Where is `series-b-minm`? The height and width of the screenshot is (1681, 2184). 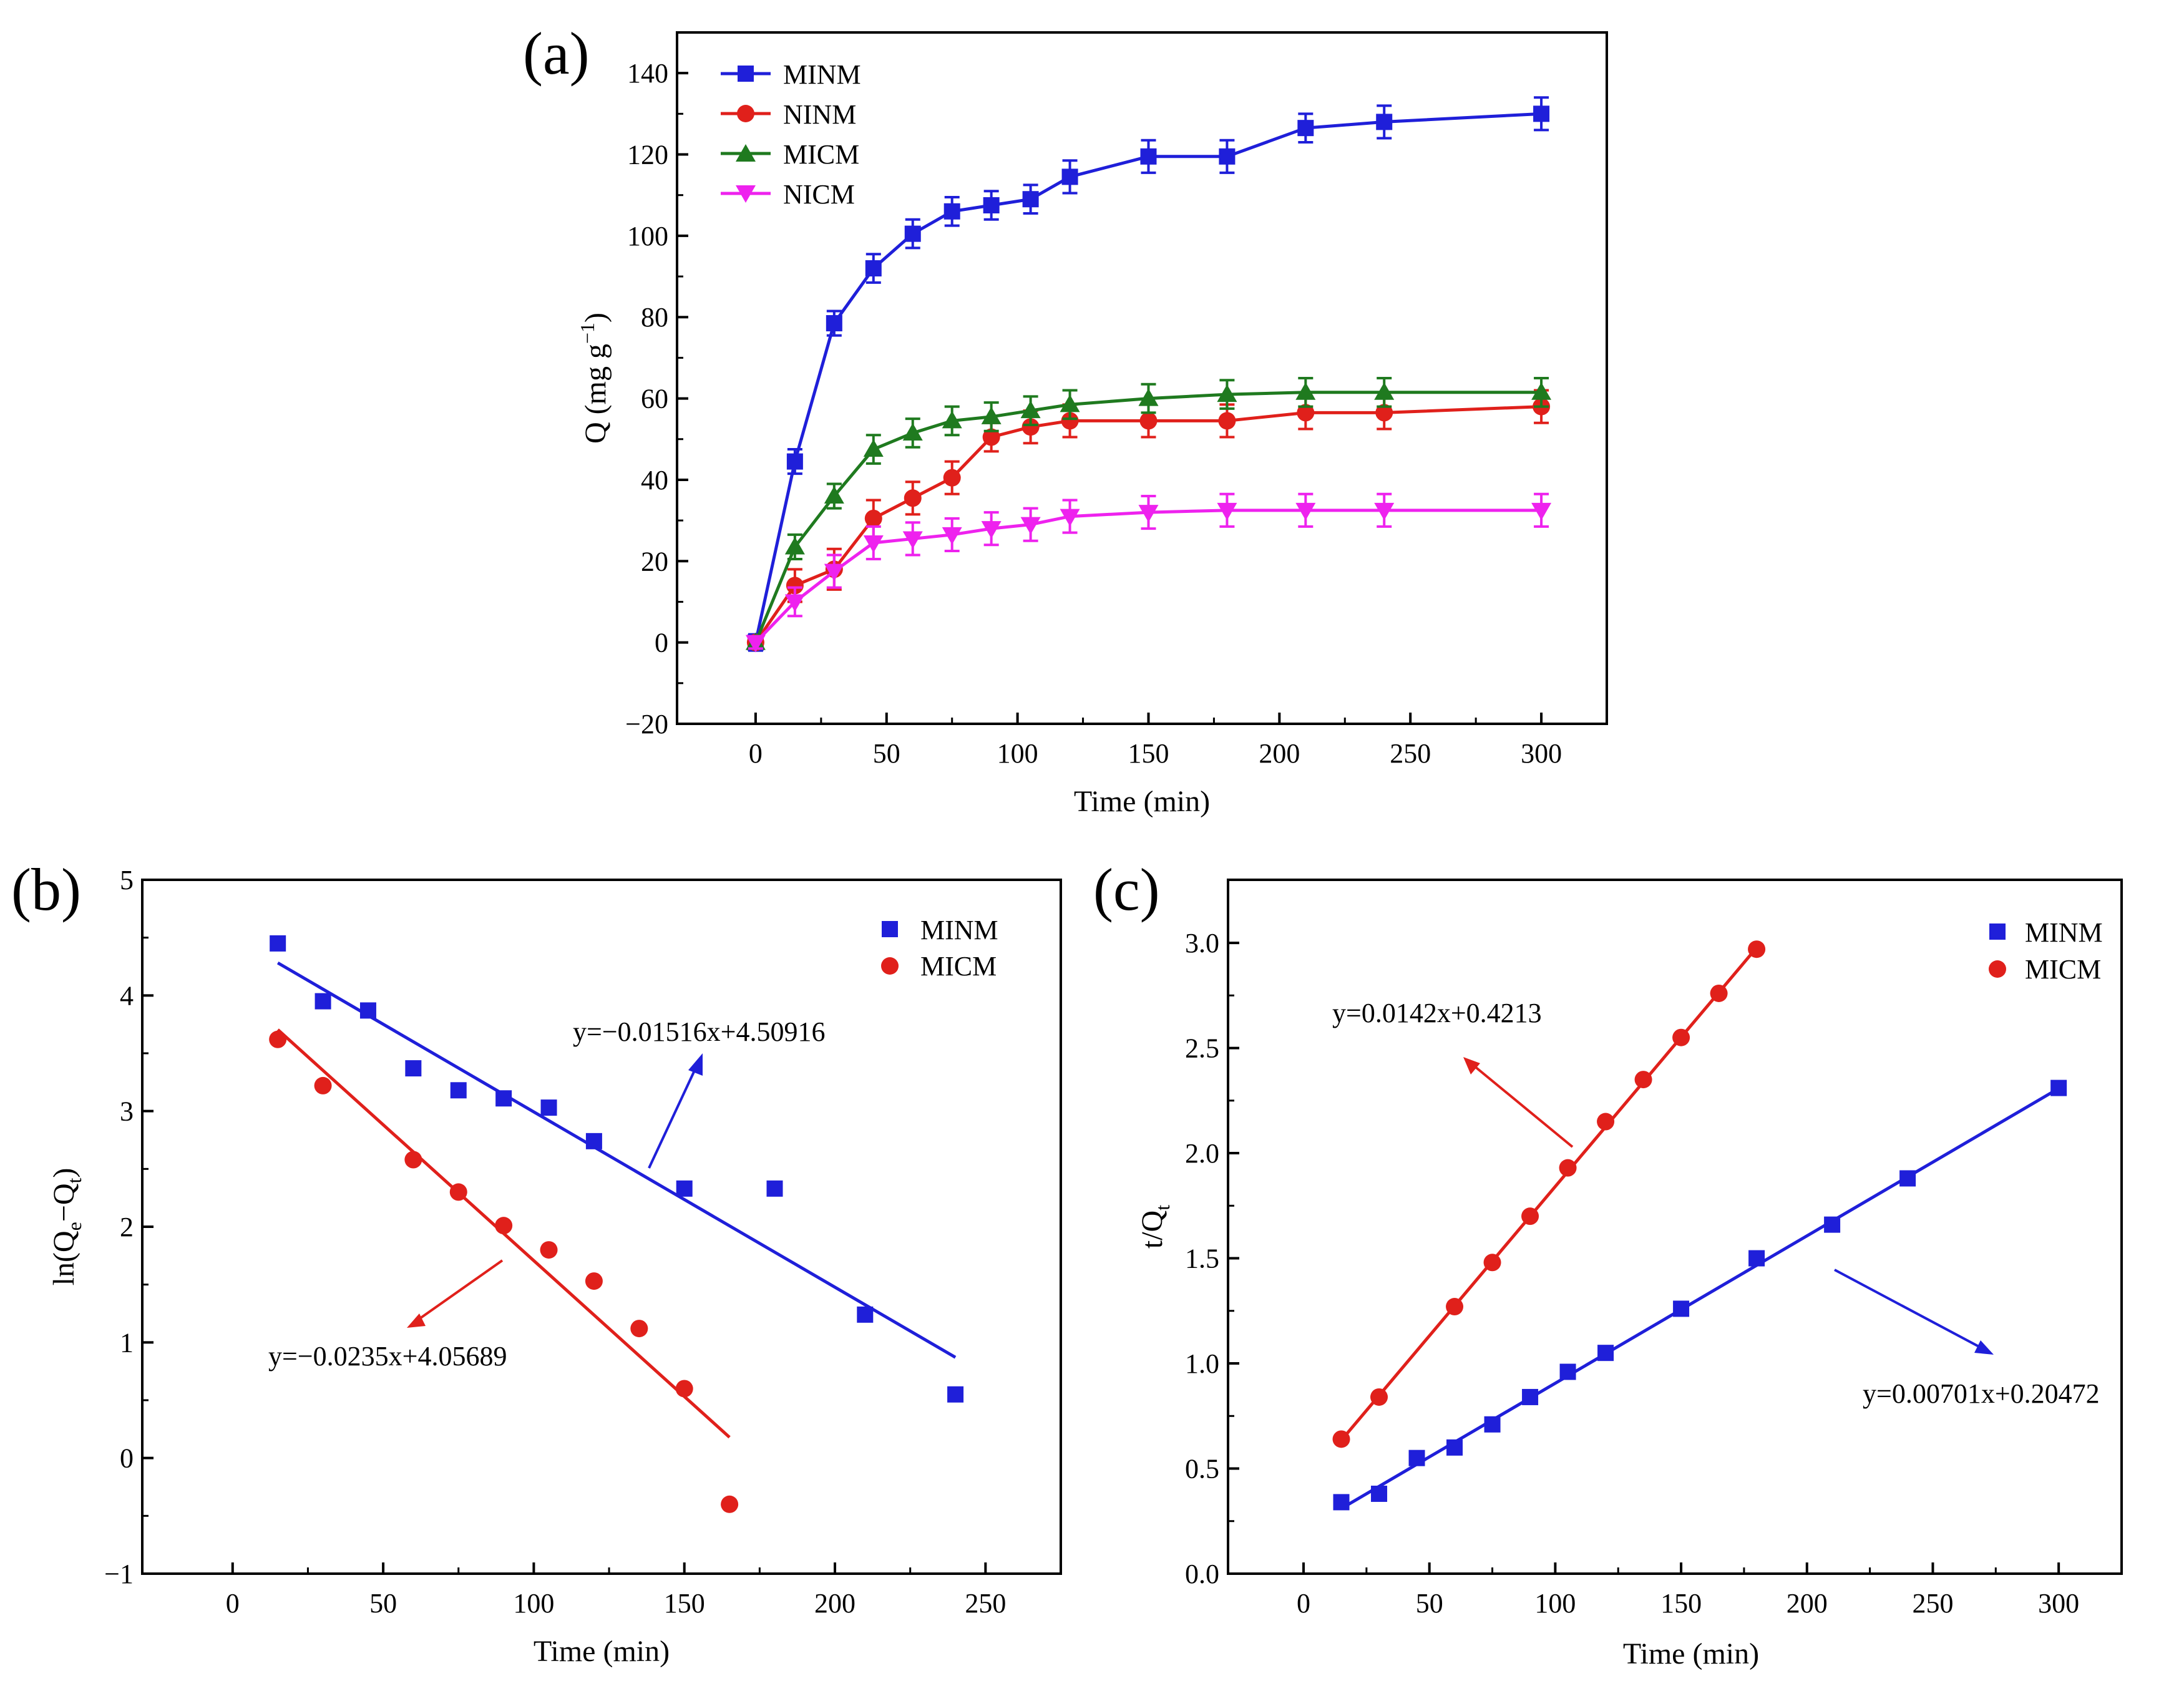
series-b-minm is located at coordinates (617, 1169).